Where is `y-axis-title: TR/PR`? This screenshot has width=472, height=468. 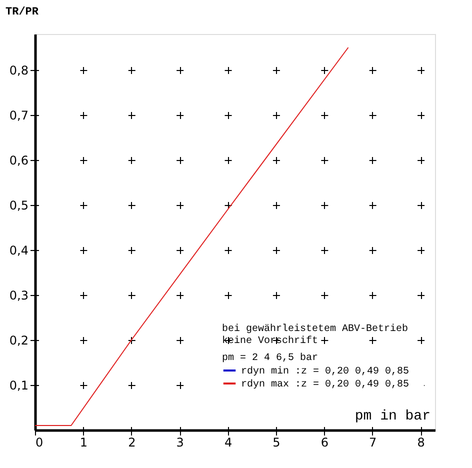
y-axis-title: TR/PR is located at coordinates (22, 12).